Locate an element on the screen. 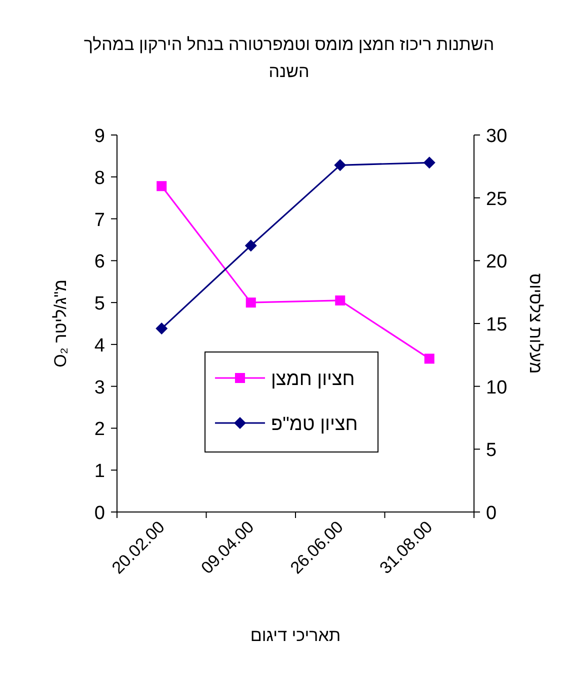 The width and height of the screenshot is (578, 681). y-tick-label: 2 is located at coordinates (99, 429).